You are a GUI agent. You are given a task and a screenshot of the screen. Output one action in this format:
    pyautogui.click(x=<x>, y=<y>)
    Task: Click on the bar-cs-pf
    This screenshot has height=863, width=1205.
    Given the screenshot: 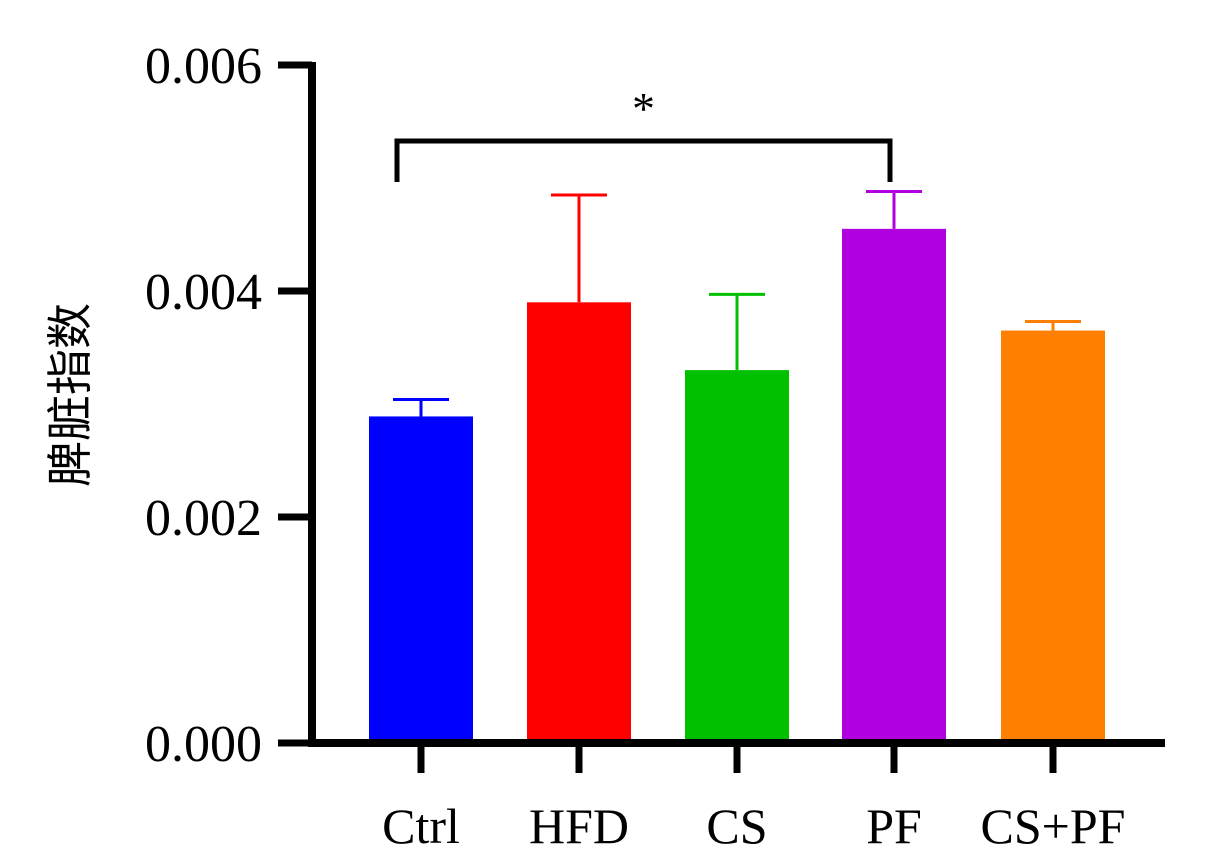 What is the action you would take?
    pyautogui.click(x=1053, y=536)
    